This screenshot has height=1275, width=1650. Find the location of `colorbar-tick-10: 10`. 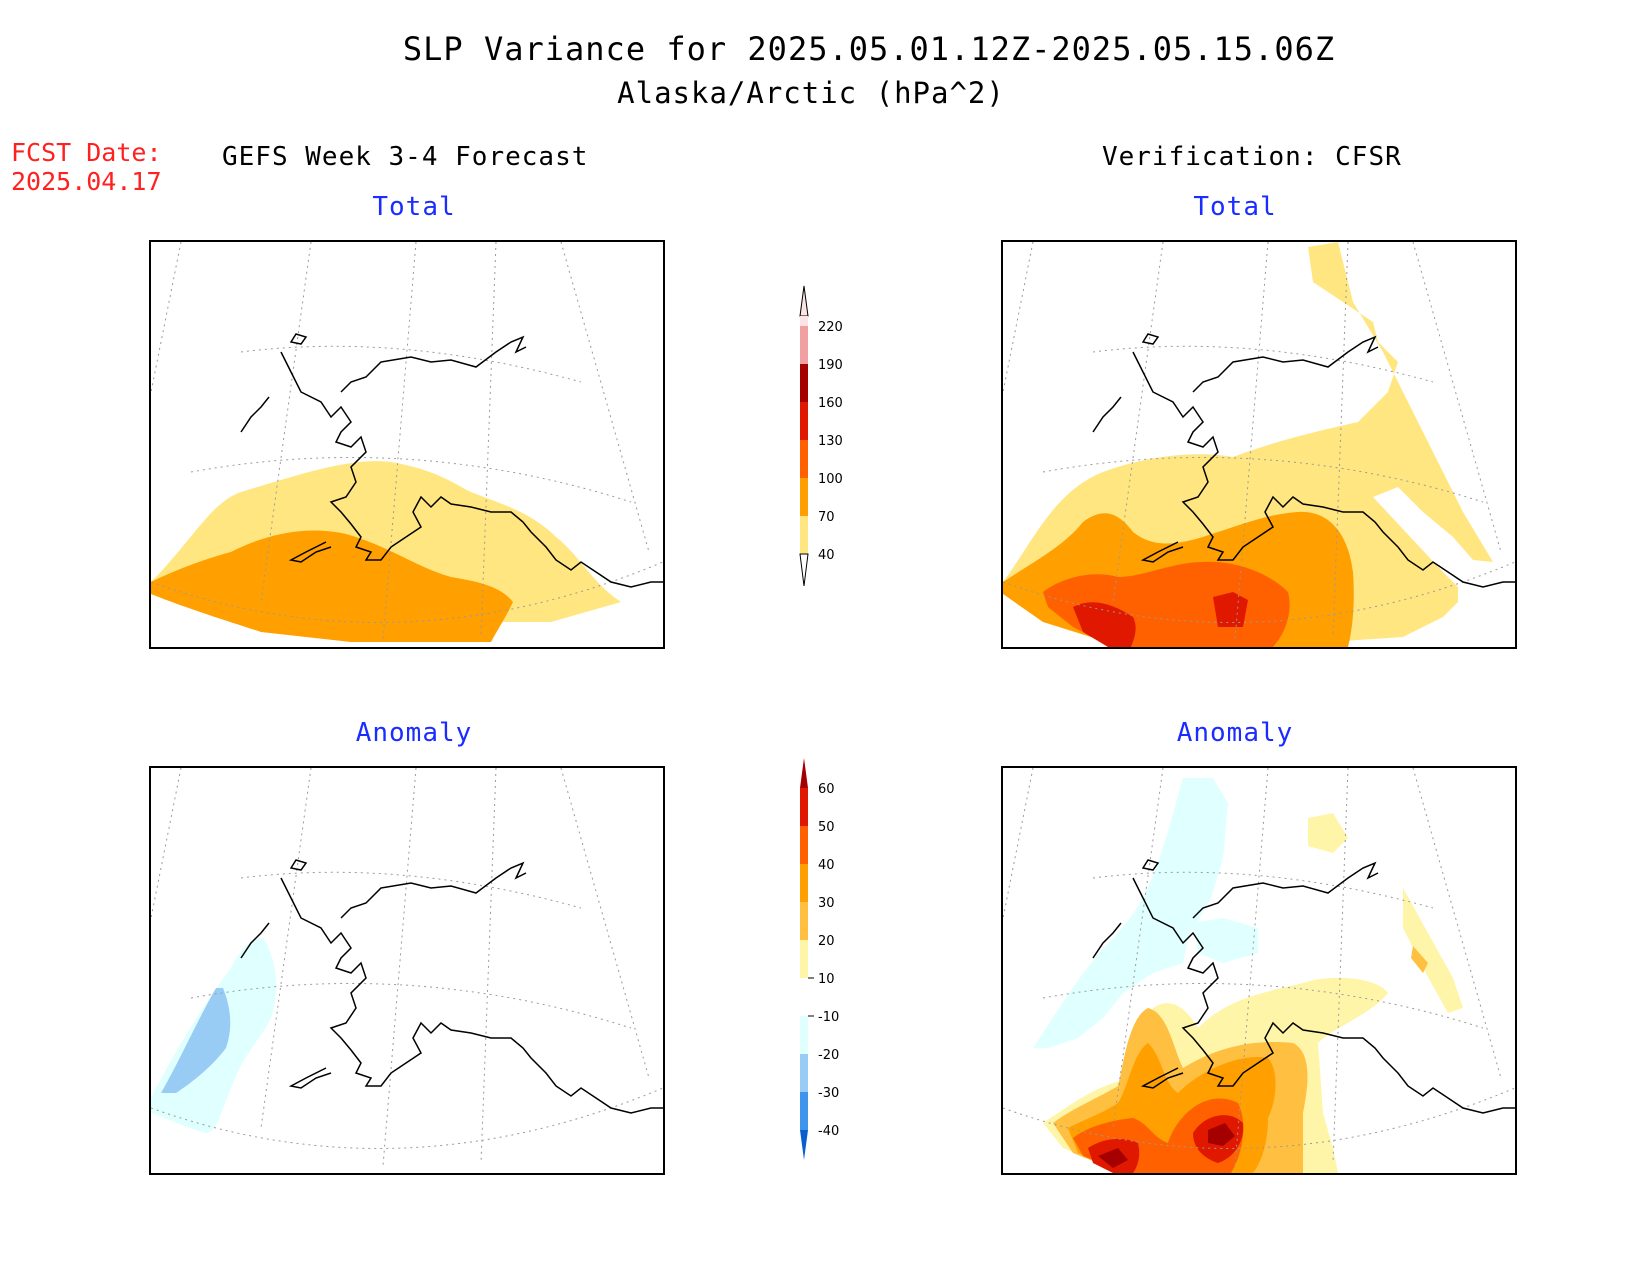

colorbar-tick-10: 10 is located at coordinates (826, 979).